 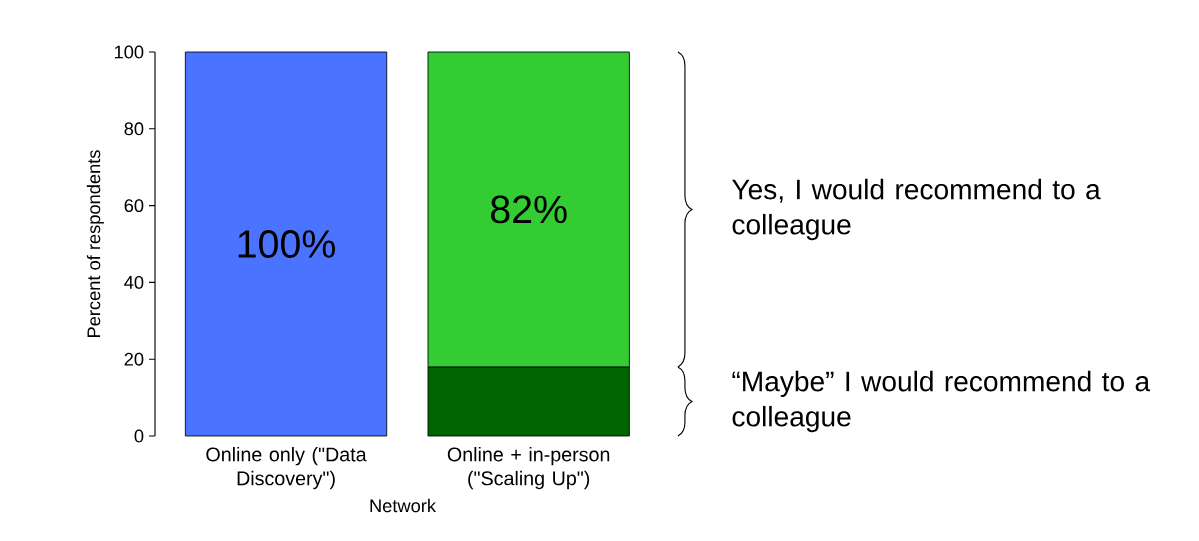 What do you see at coordinates (134, 282) in the screenshot?
I see `y-tick-label: 40` at bounding box center [134, 282].